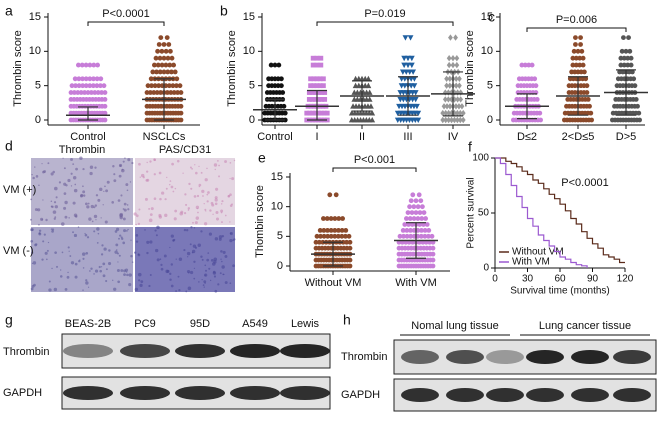  Describe the element at coordinates (252, 86) in the screenshot. I see `y-tick-label: 5` at that location.